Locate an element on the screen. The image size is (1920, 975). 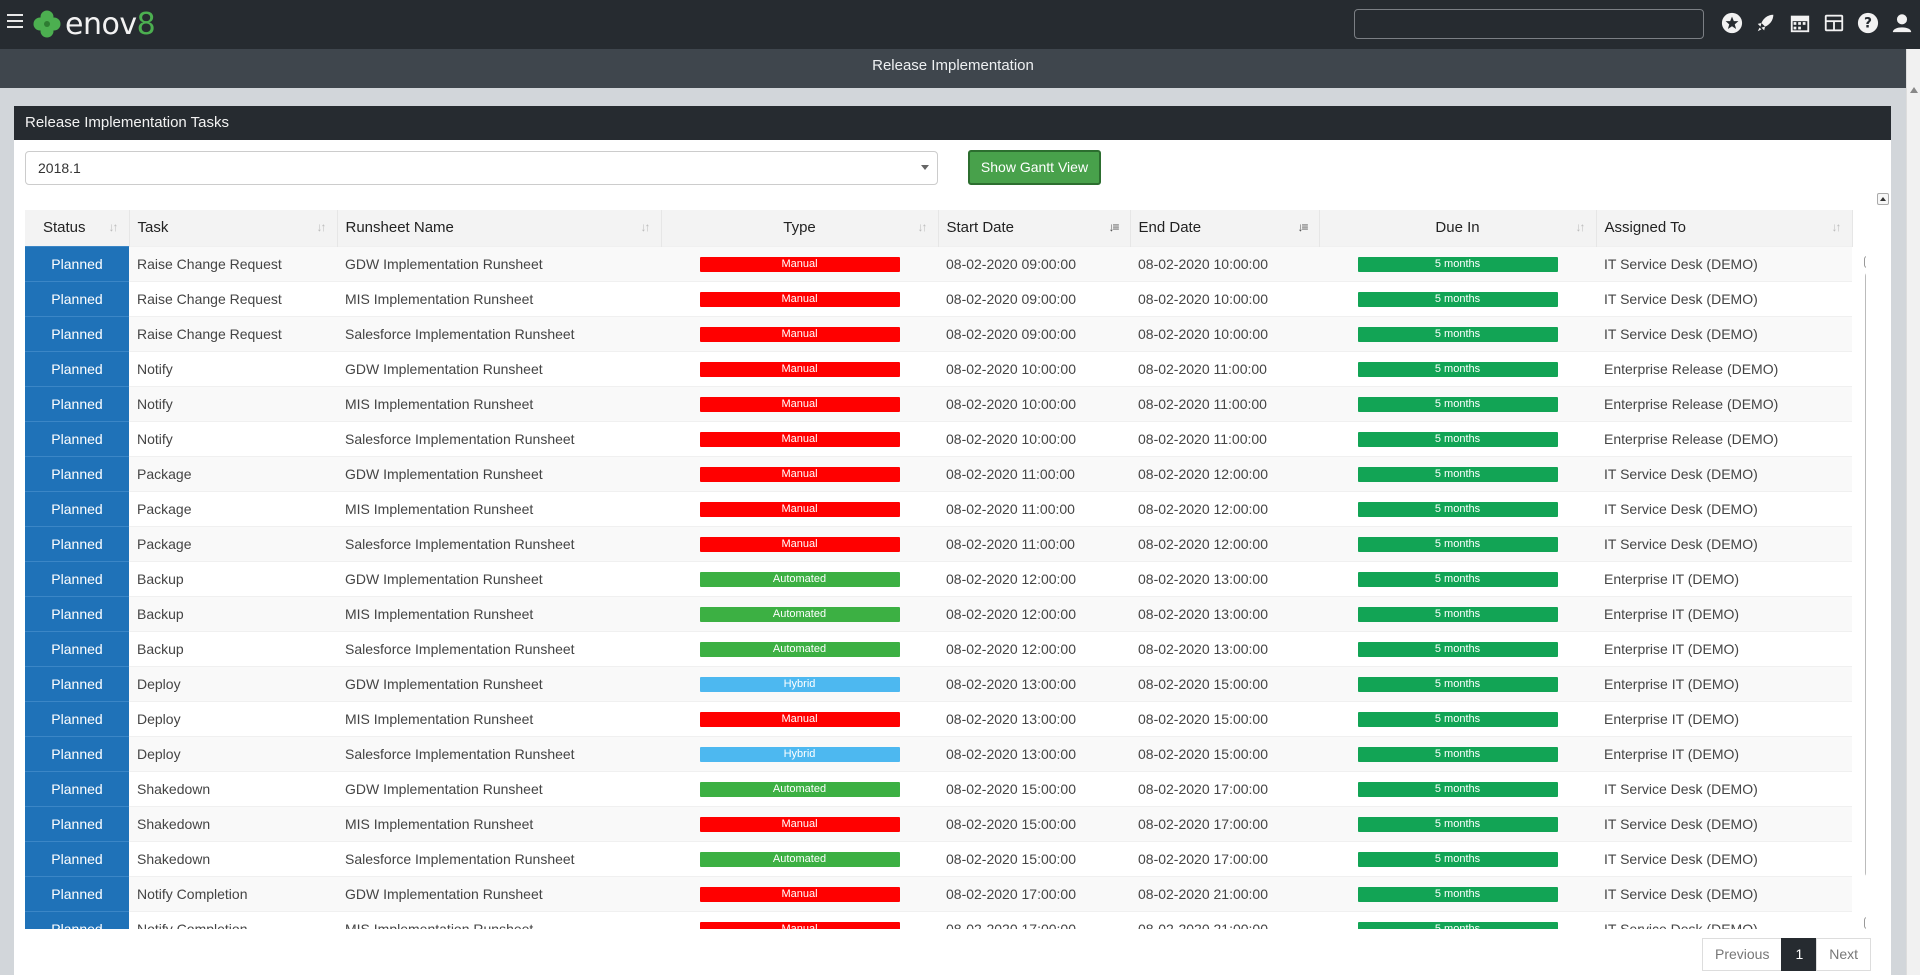
calendar-icon is located at coordinates (1800, 23).